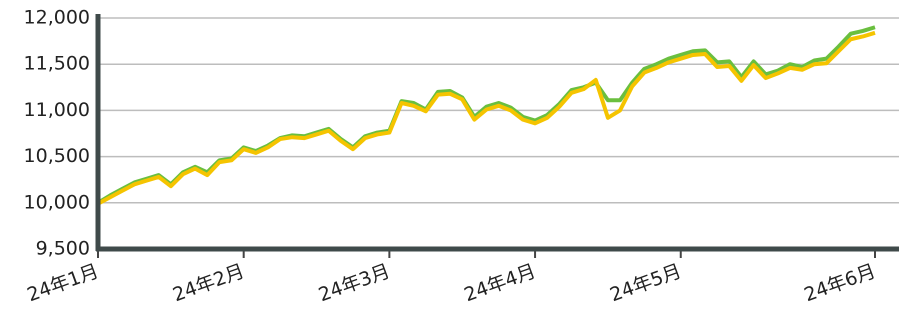 The width and height of the screenshot is (899, 320). I want to click on y-tick-label: 10,500, so click(57, 156).